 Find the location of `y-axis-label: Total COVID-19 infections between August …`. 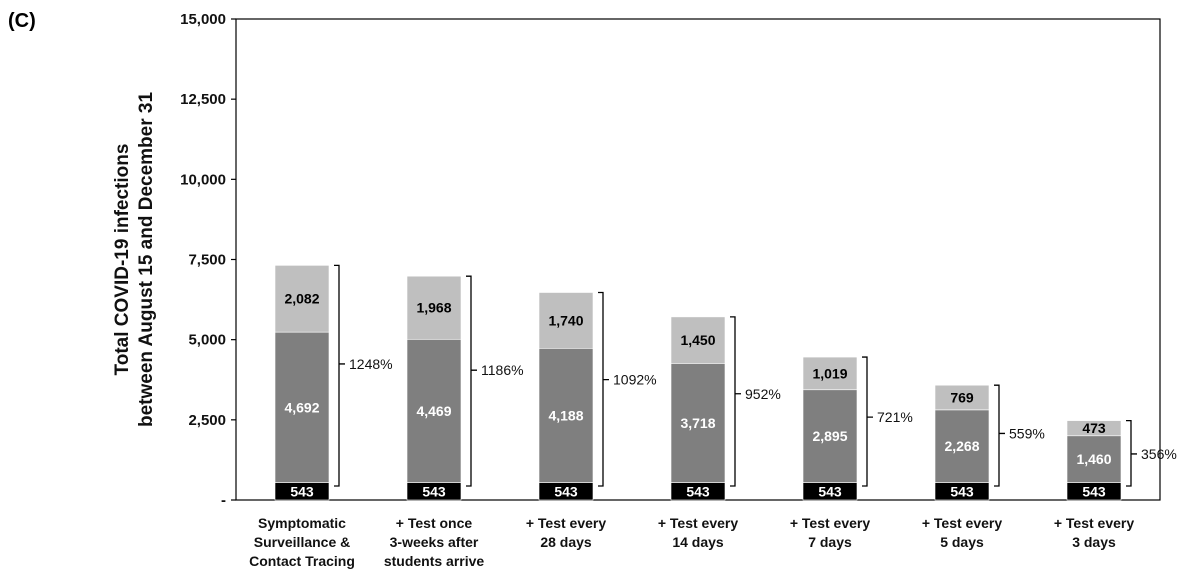

y-axis-label: Total COVID-19 infections between August … is located at coordinates (134, 260).